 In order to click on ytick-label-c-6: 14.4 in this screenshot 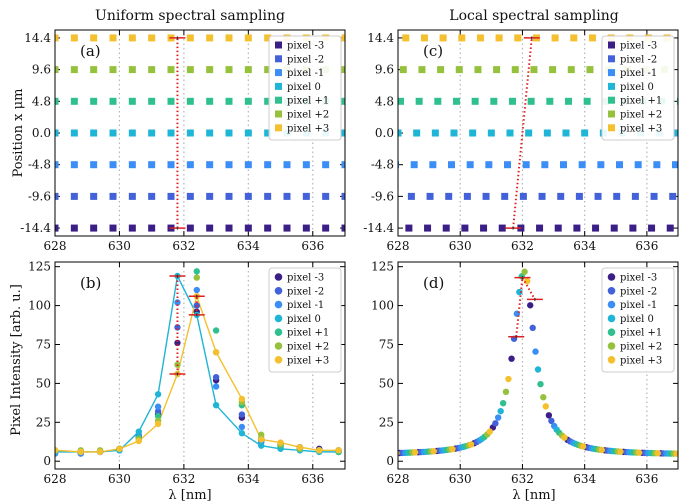, I will do `click(380, 38)`.